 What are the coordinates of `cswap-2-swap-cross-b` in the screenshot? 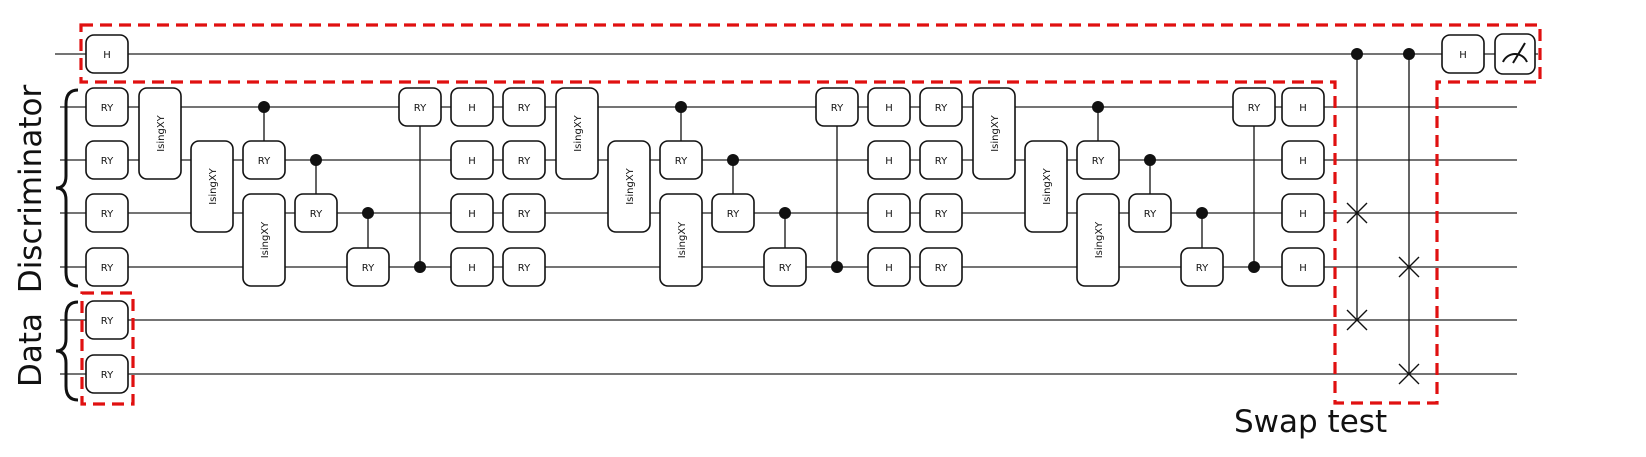 It's located at (1409, 374).